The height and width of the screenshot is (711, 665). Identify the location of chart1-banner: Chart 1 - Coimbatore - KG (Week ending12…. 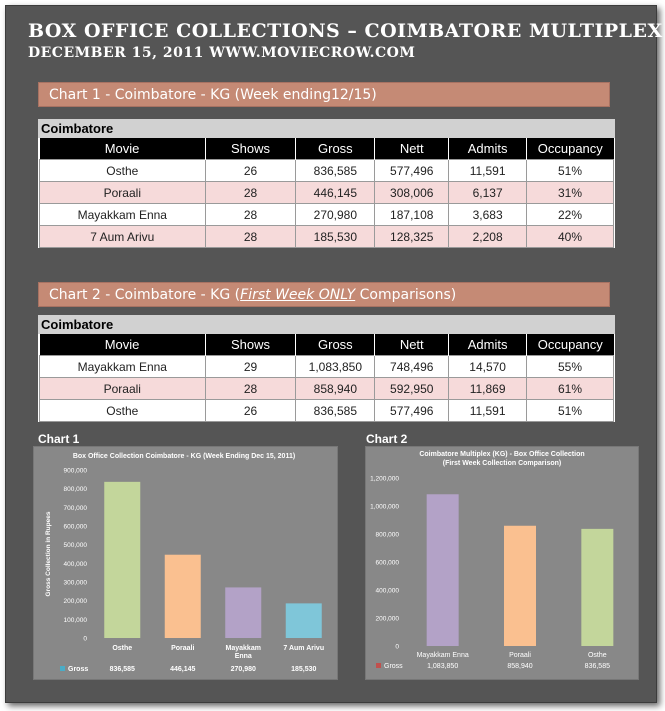
(324, 94).